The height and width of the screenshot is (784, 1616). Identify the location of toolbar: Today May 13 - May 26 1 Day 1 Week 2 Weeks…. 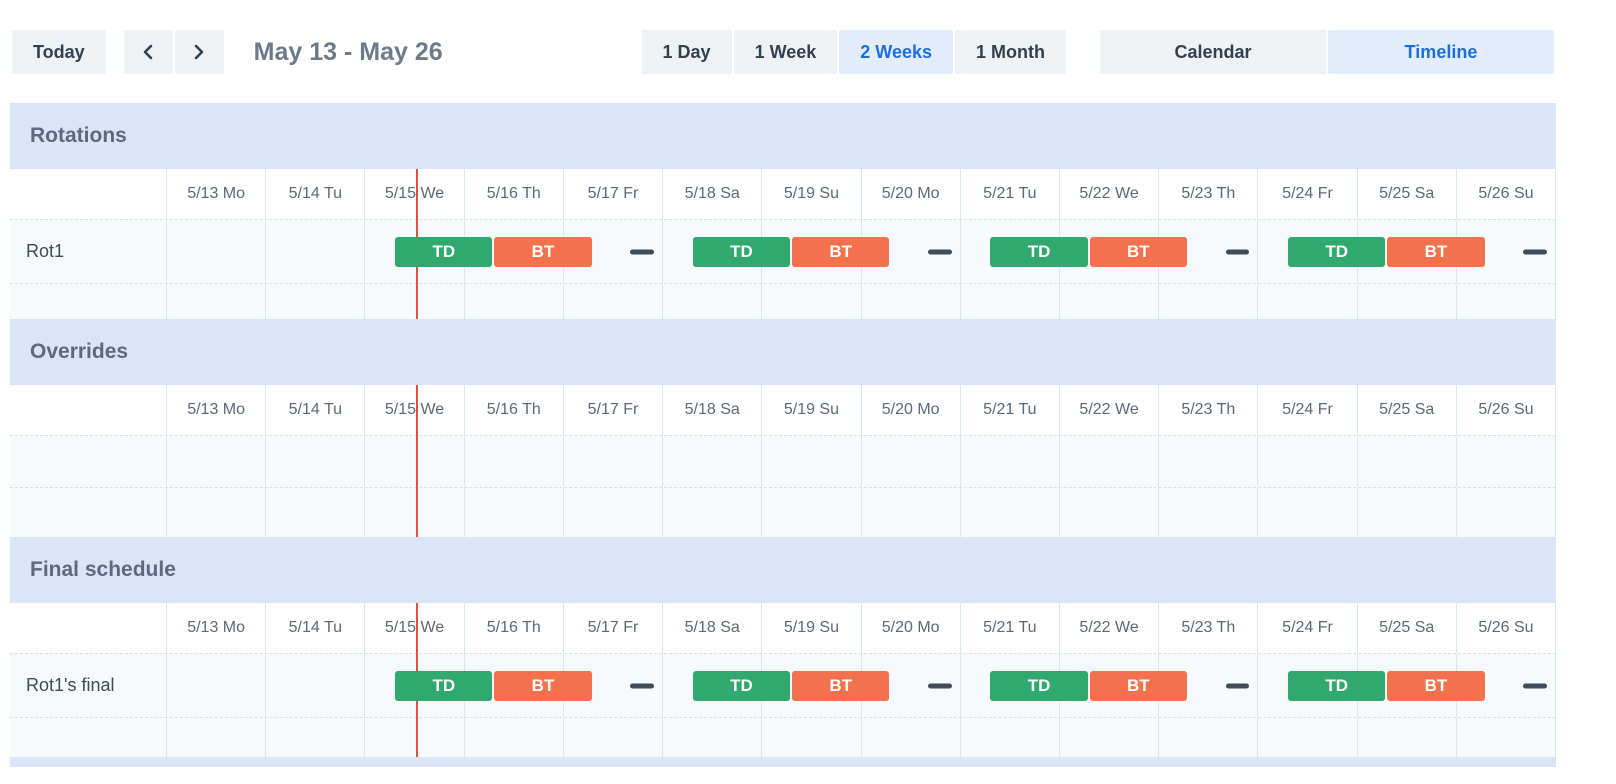
(783, 52).